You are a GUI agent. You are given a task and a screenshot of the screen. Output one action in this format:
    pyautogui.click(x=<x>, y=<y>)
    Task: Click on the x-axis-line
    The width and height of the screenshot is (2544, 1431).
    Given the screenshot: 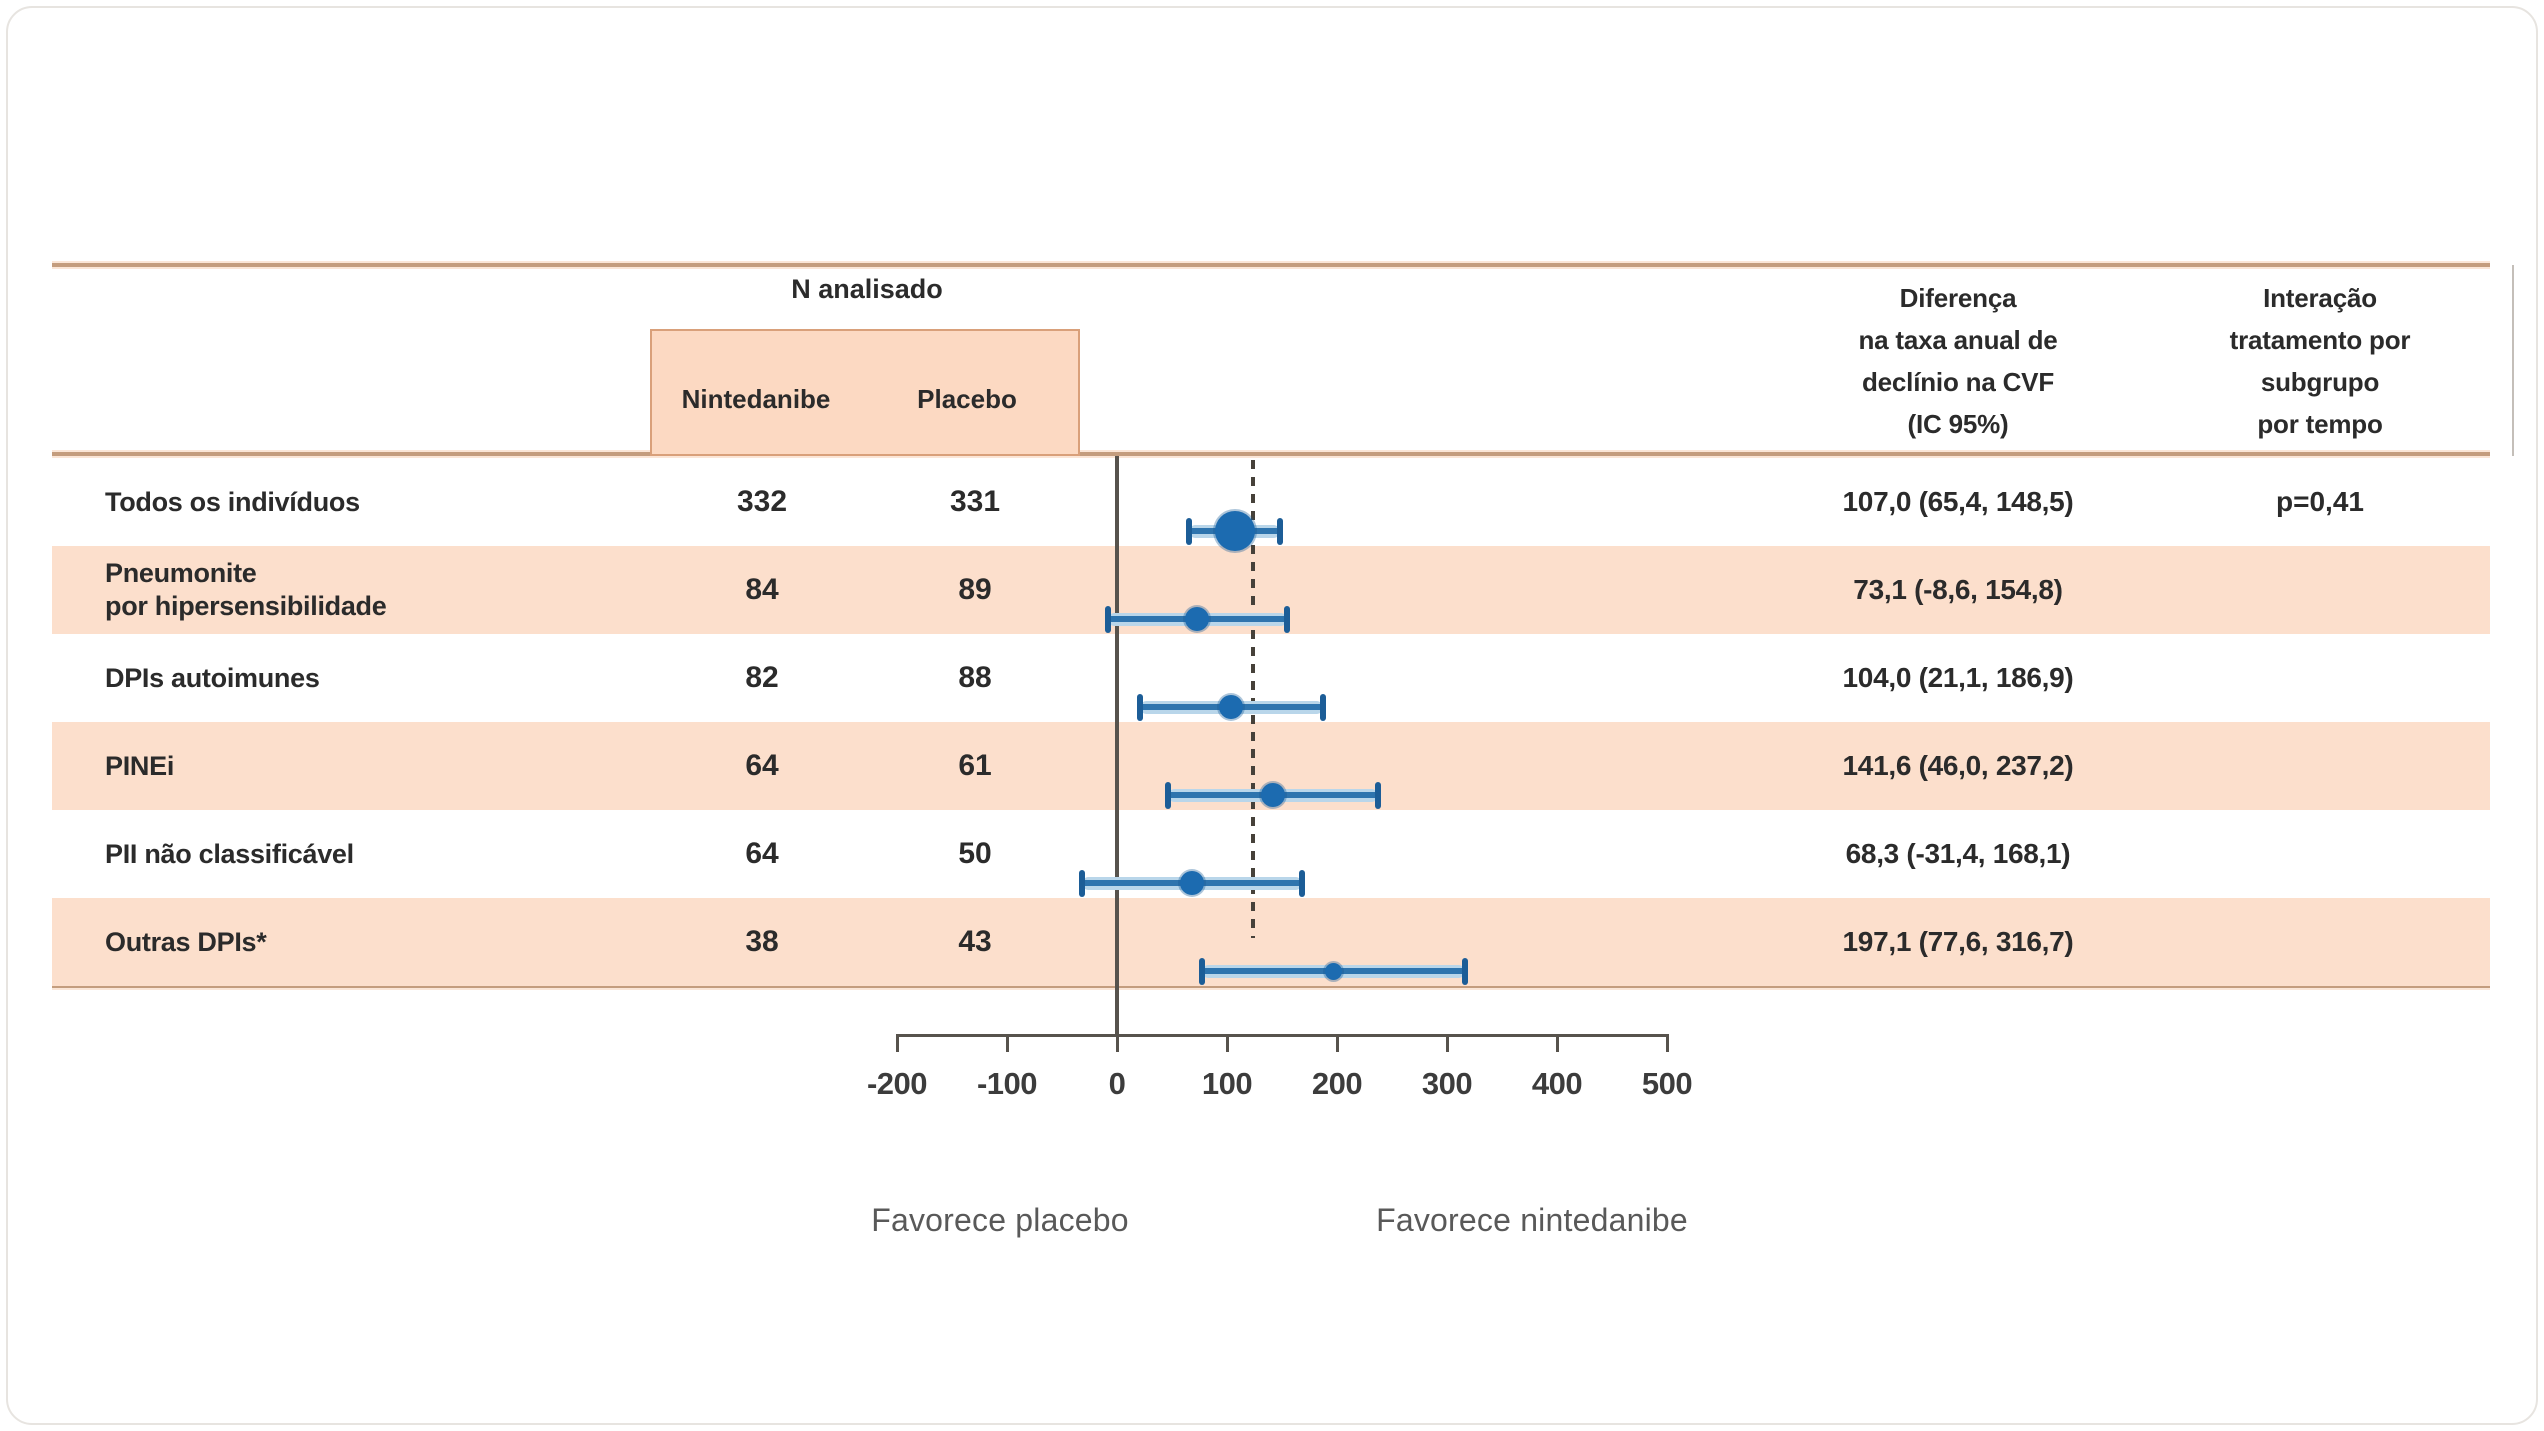 What is the action you would take?
    pyautogui.click(x=1282, y=1035)
    